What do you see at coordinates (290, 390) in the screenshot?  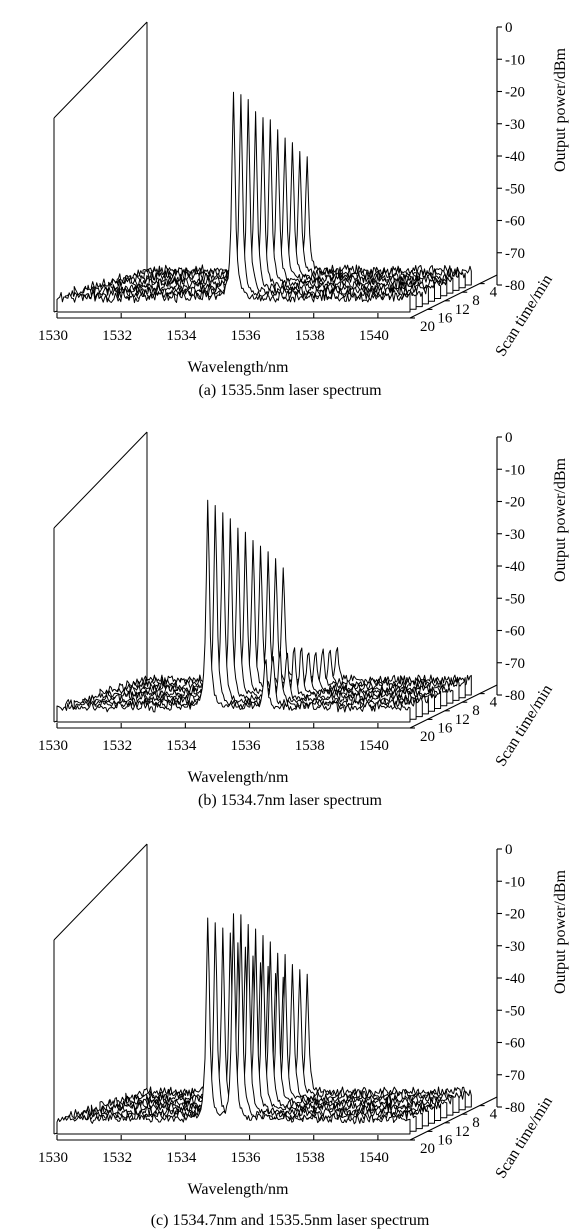 I see `panel-caption: (a) 1535.5nm laser spectrum` at bounding box center [290, 390].